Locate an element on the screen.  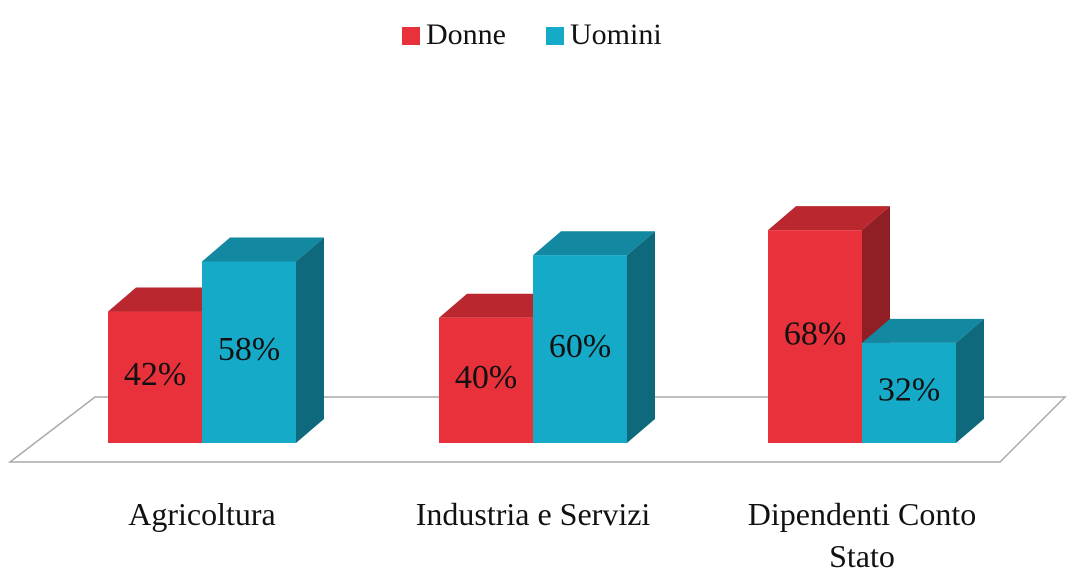
value-label: 32% is located at coordinates (909, 390).